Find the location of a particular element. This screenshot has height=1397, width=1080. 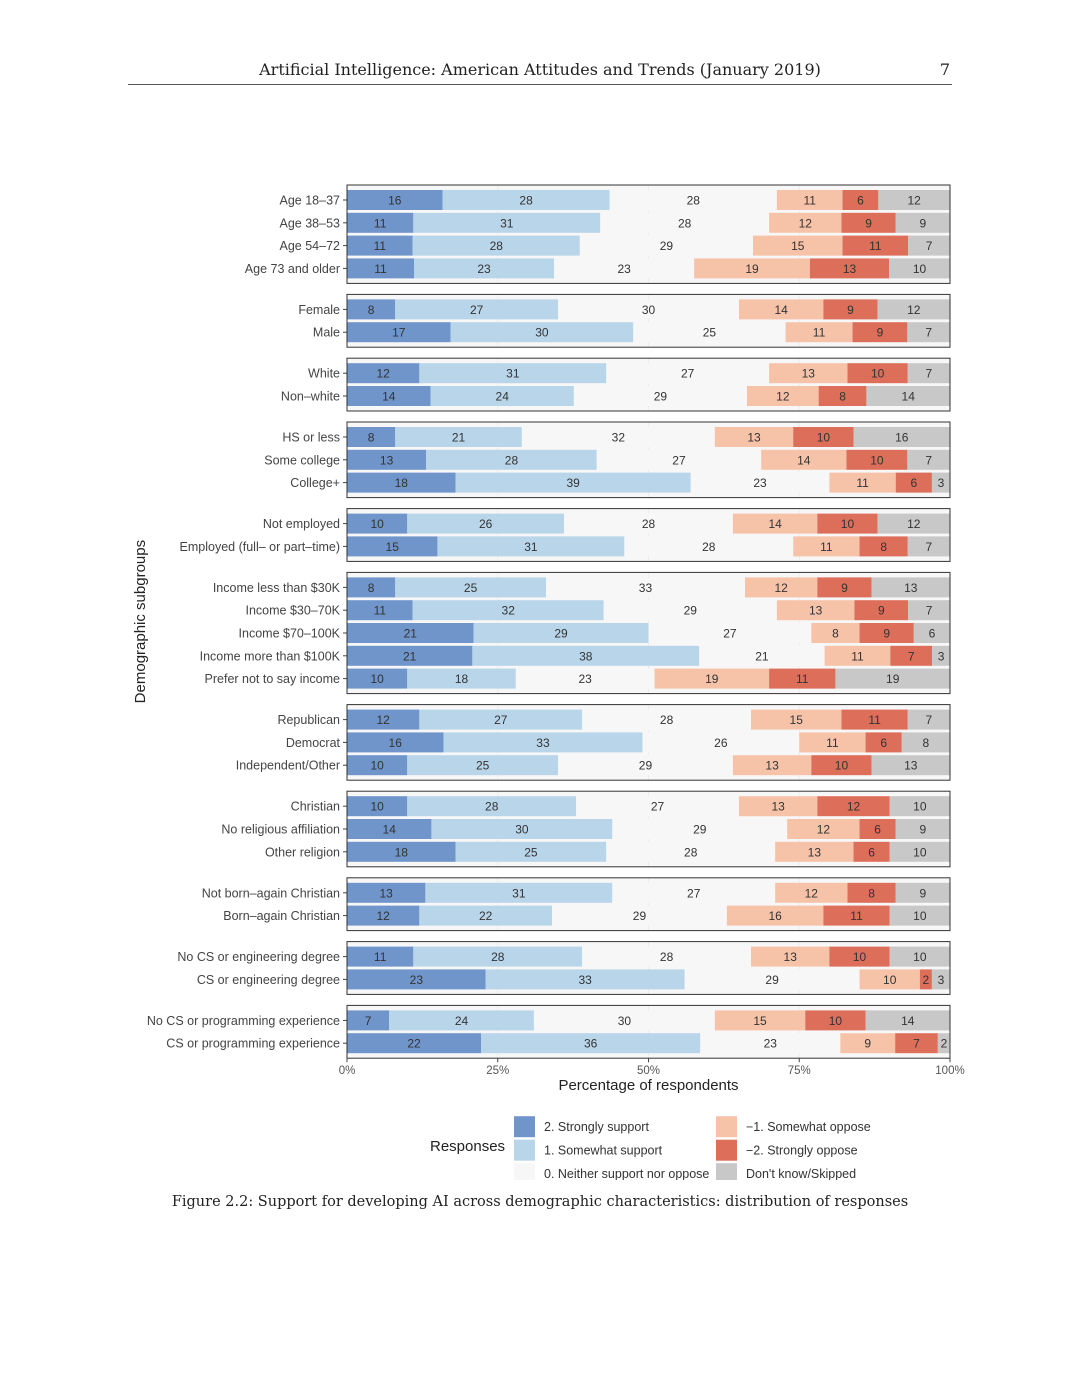

row-label: White is located at coordinates (324, 374).